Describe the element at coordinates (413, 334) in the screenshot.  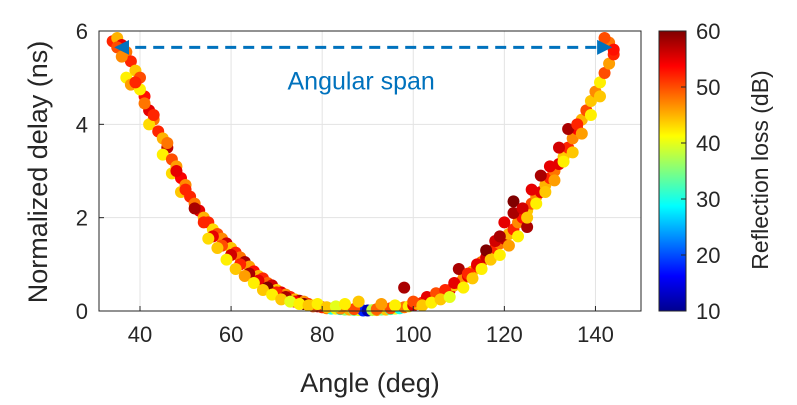
I see `x-tick-label: 100` at that location.